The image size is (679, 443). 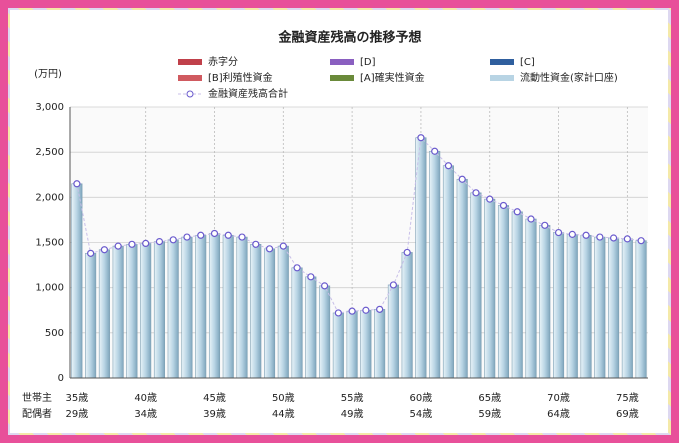 What do you see at coordinates (489, 398) in the screenshot?
I see `x-tick-label: 65歳` at bounding box center [489, 398].